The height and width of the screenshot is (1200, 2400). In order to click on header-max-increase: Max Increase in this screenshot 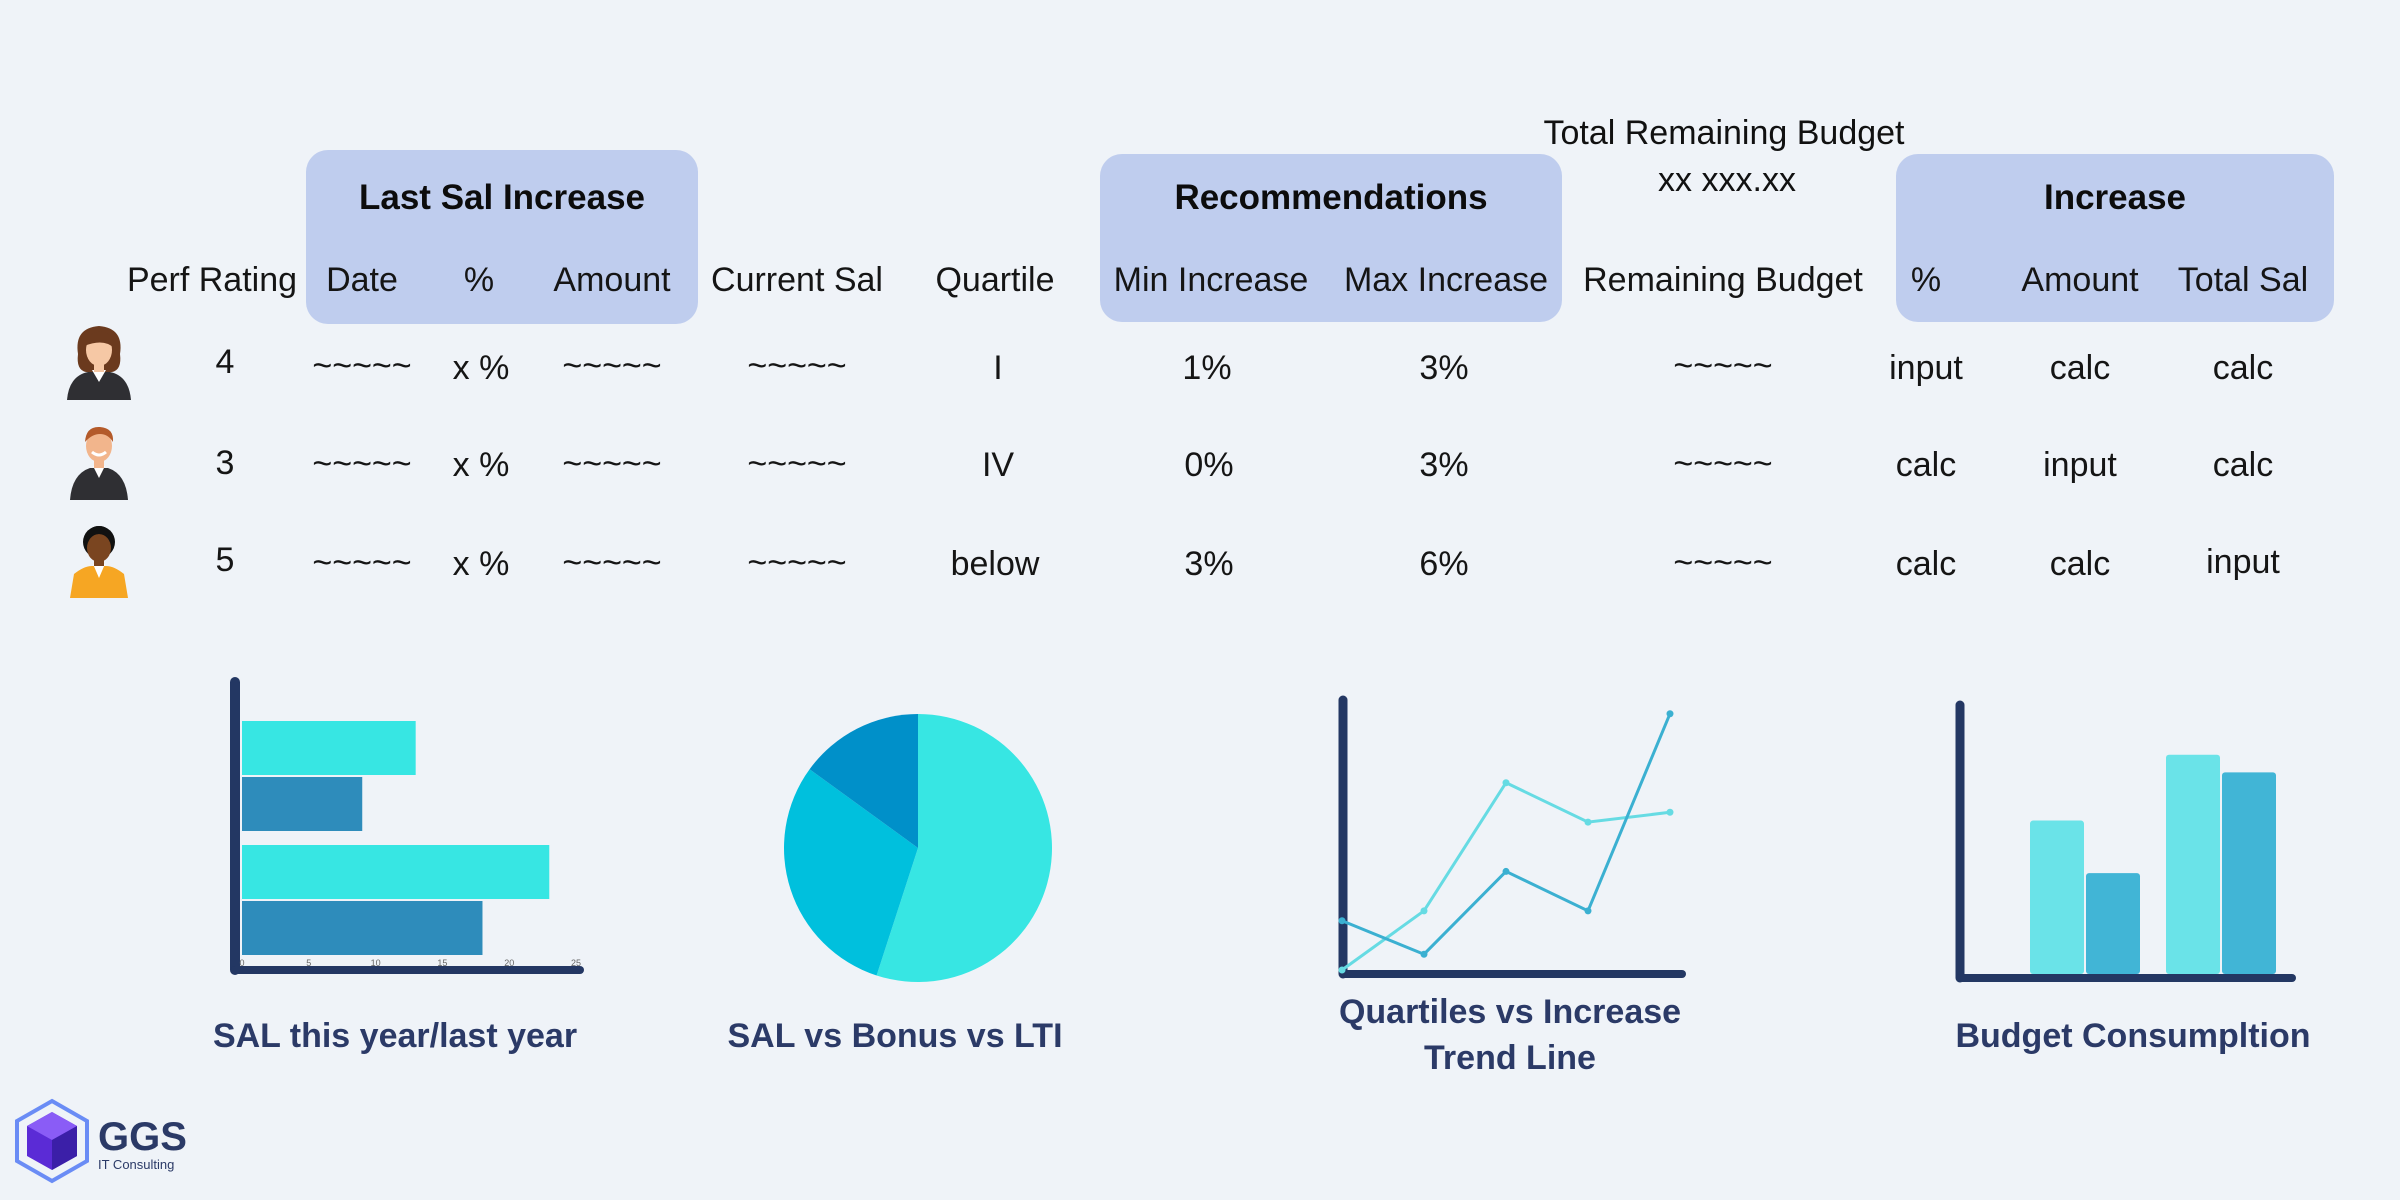, I will do `click(1446, 280)`.